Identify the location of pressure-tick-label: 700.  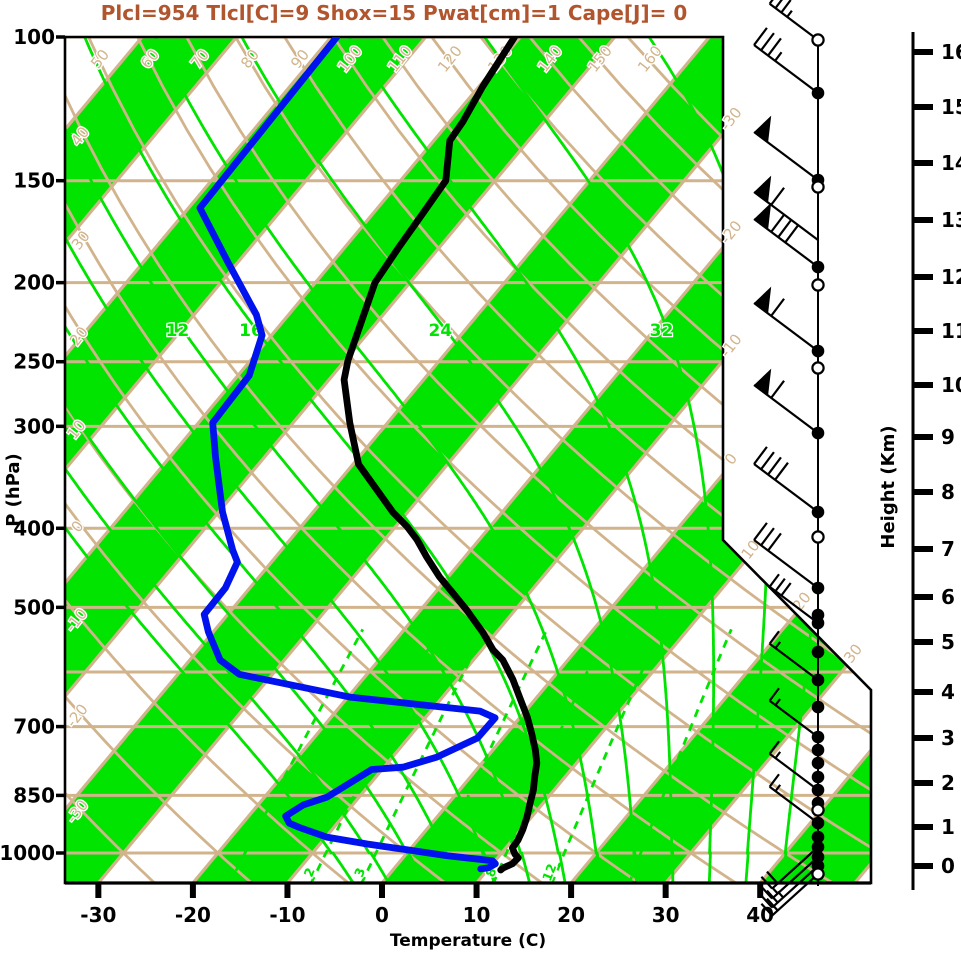
(34, 727).